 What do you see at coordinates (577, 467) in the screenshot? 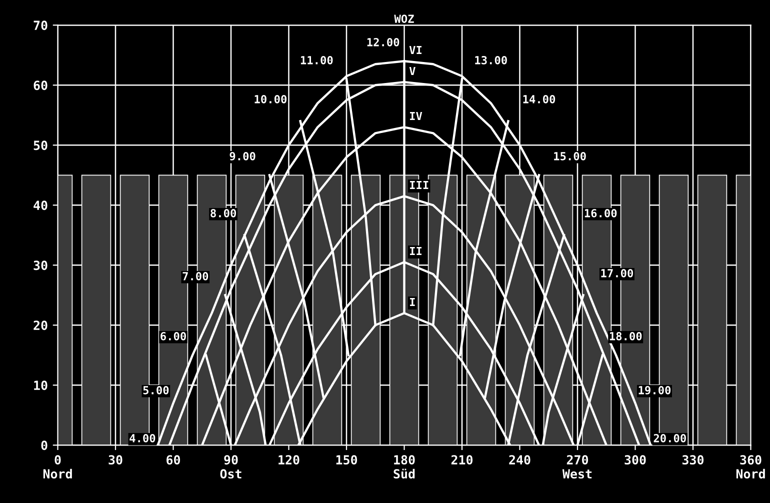
I see `x-tick-label: 270 West` at bounding box center [577, 467].